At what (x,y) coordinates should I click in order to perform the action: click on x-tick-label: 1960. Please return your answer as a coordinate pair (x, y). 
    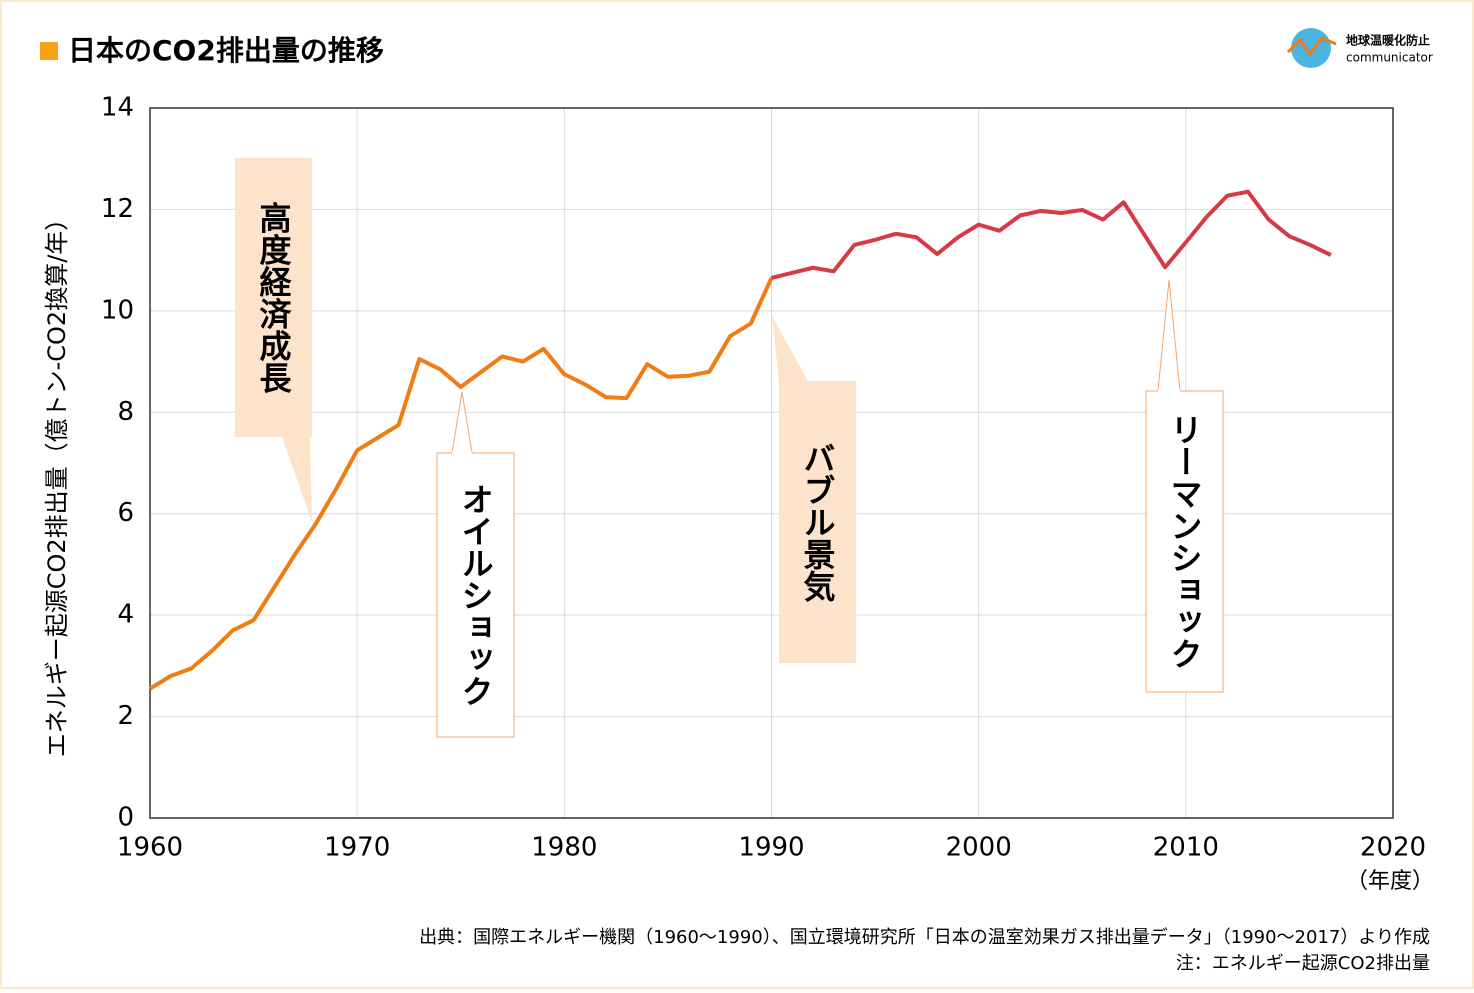
    Looking at the image, I should click on (150, 848).